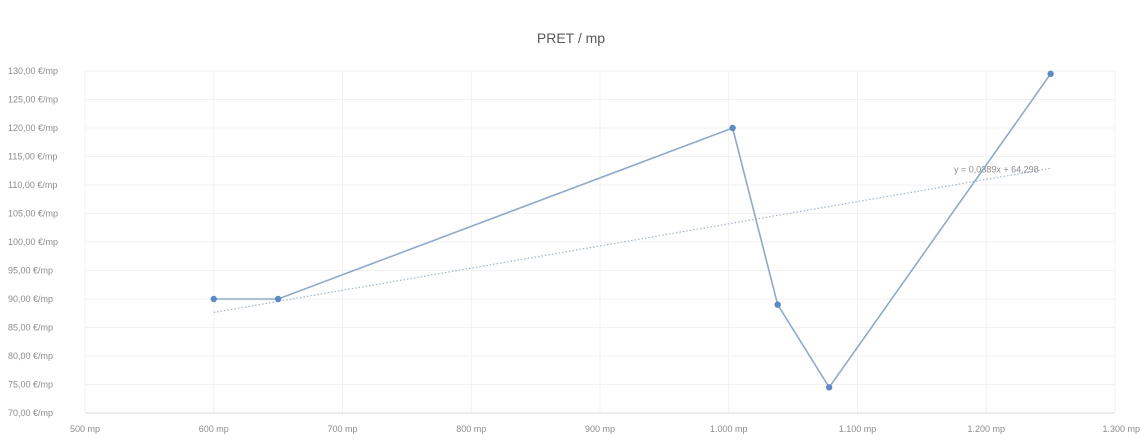 This screenshot has width=1142, height=442. Describe the element at coordinates (471, 429) in the screenshot. I see `x-tick-label: 800 mp` at that location.